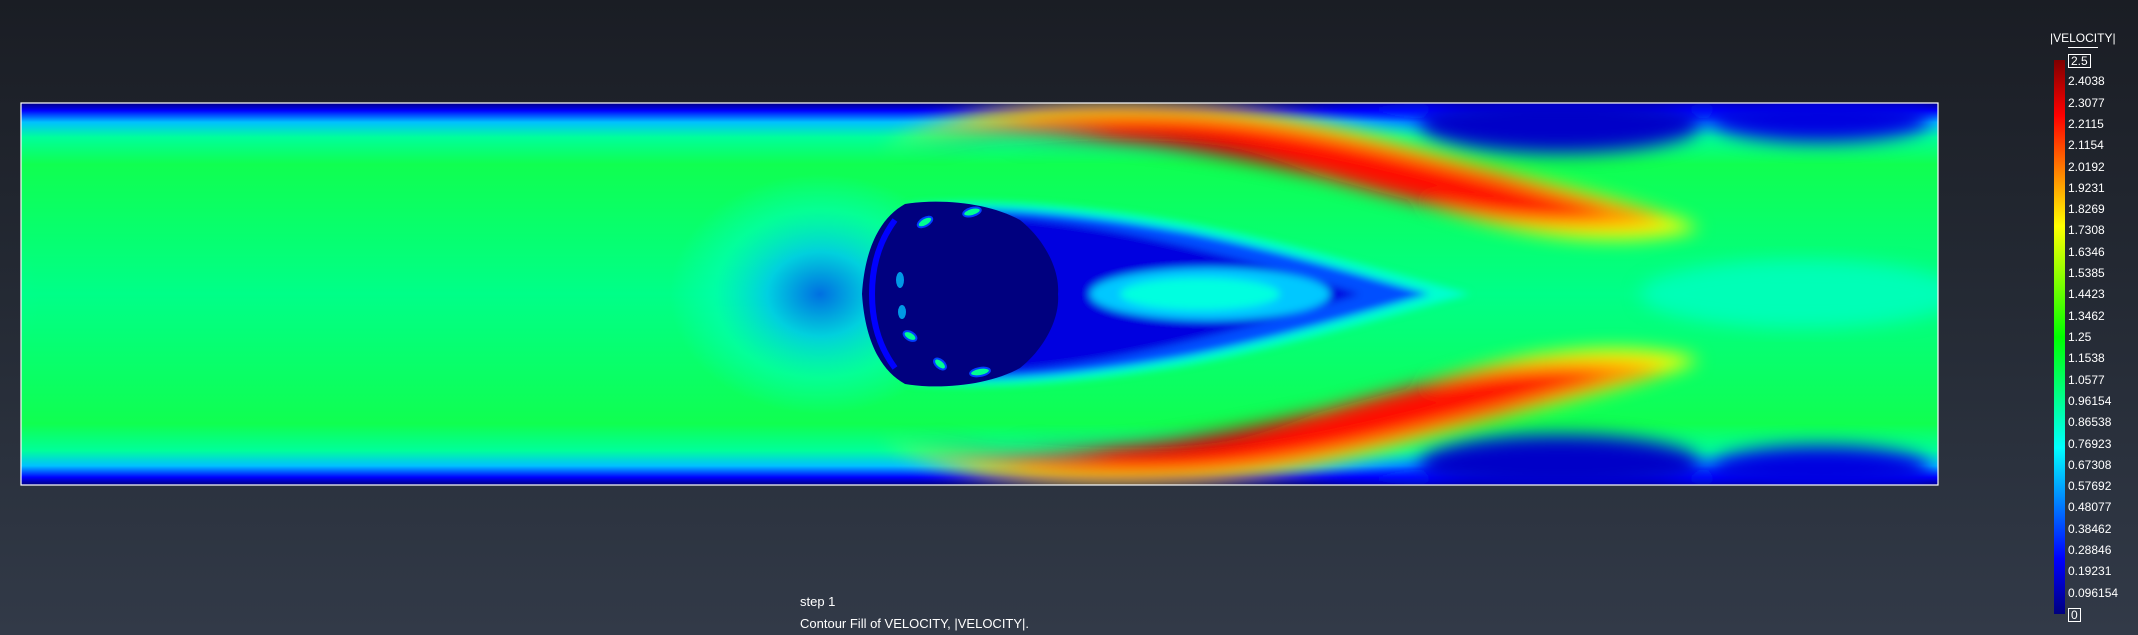 This screenshot has height=635, width=2138. I want to click on legend-tick-label: 0.67308, so click(2090, 464).